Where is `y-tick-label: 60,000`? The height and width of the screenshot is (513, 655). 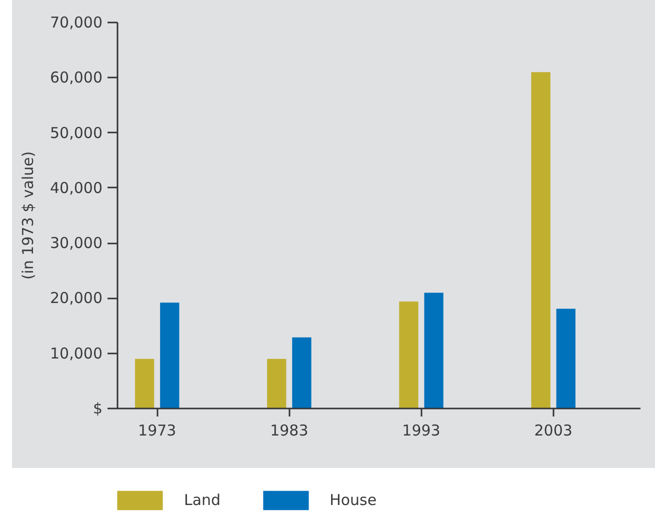
y-tick-label: 60,000 is located at coordinates (76, 77).